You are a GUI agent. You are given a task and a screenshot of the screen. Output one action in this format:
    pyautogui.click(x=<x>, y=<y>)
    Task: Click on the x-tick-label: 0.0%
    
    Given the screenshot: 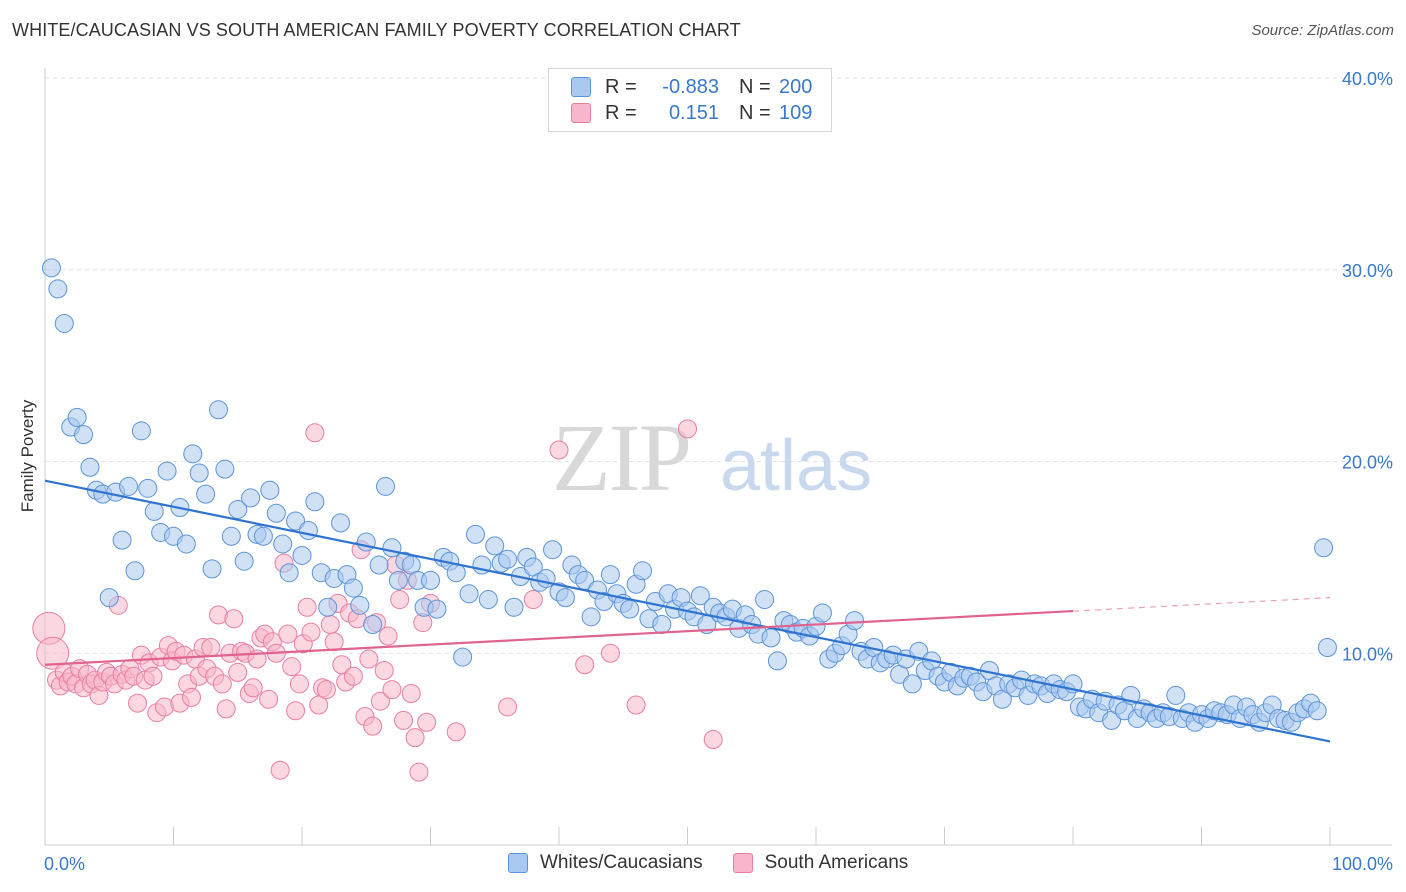 What is the action you would take?
    pyautogui.click(x=64, y=864)
    